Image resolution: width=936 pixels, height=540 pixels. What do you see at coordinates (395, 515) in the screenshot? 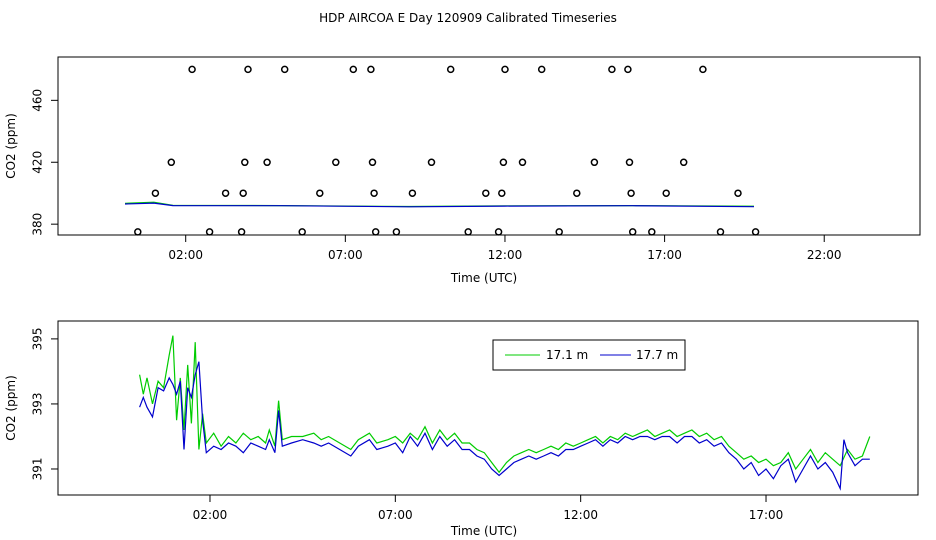
I see `bottom-x-tick-label-1: 07:00` at bounding box center [395, 515].